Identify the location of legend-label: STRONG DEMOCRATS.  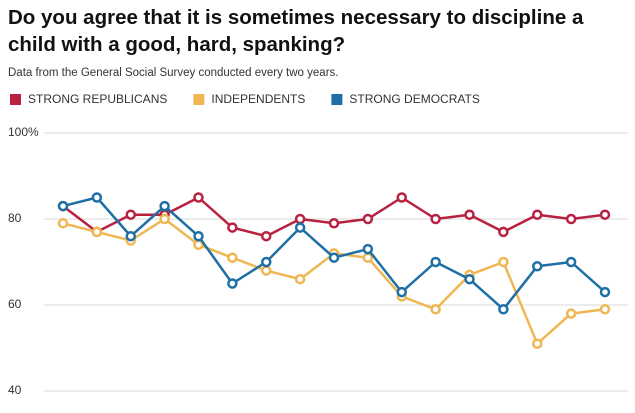
(414, 99).